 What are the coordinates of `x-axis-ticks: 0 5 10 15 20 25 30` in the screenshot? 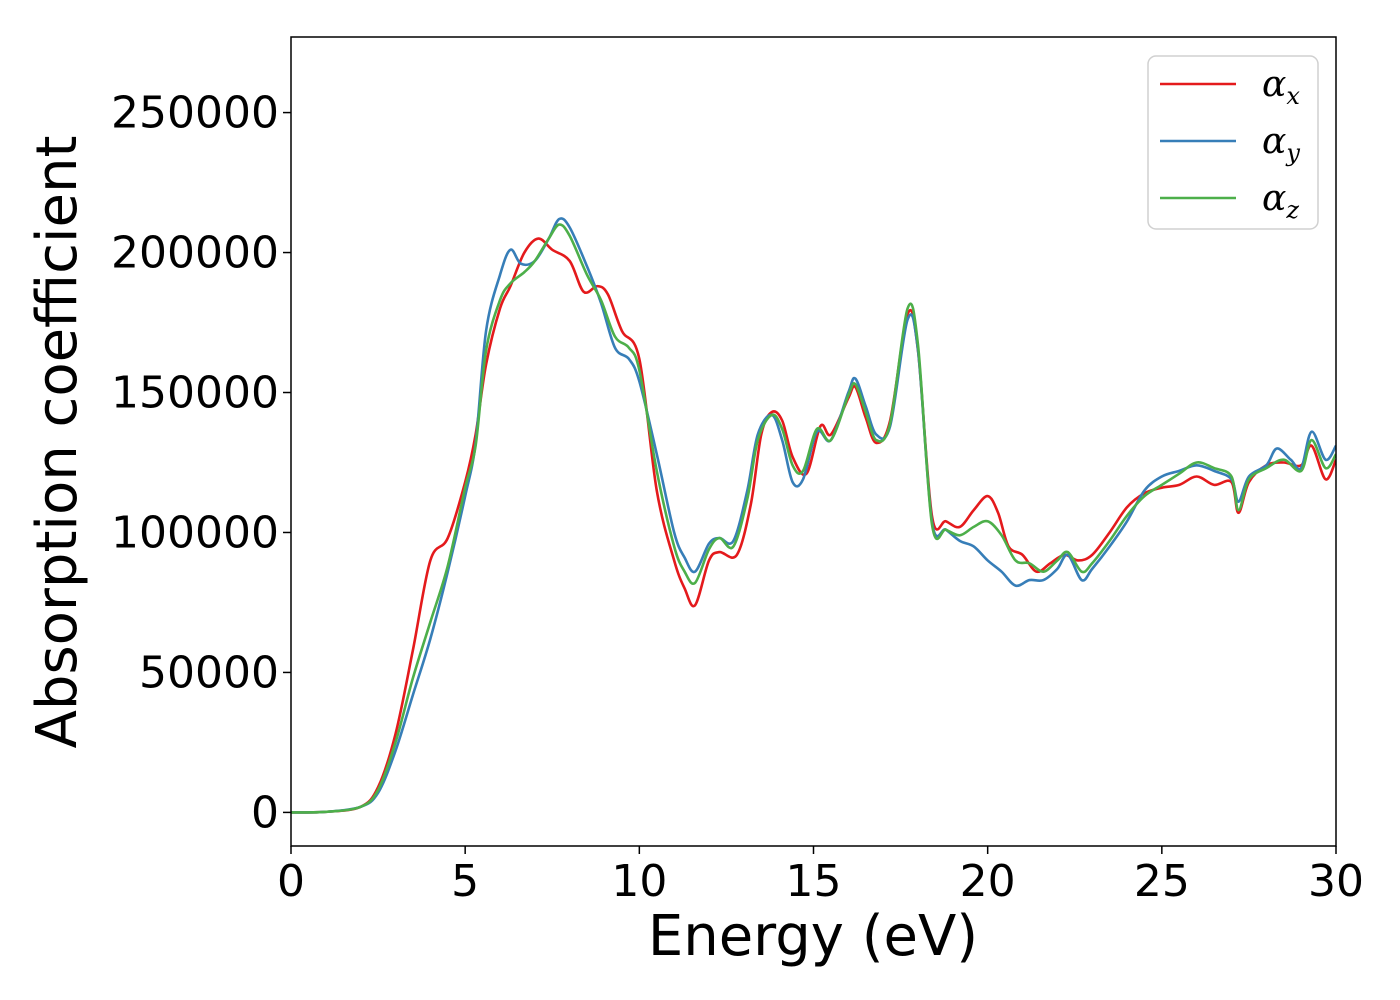 It's located at (820, 876).